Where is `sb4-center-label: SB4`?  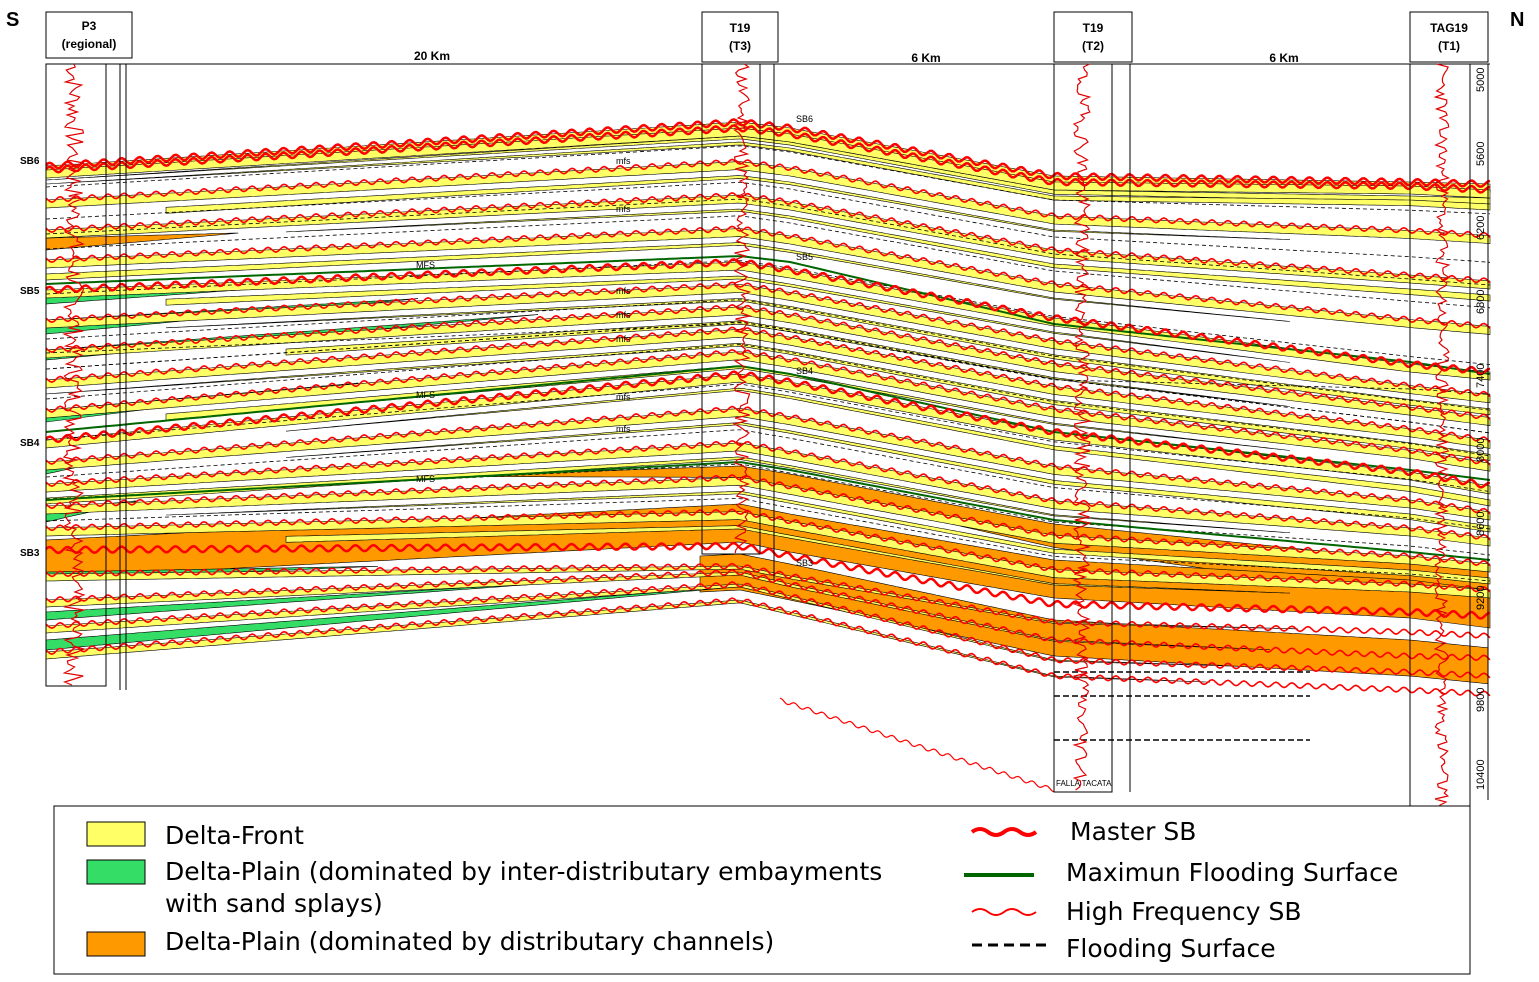 sb4-center-label: SB4 is located at coordinates (804, 371).